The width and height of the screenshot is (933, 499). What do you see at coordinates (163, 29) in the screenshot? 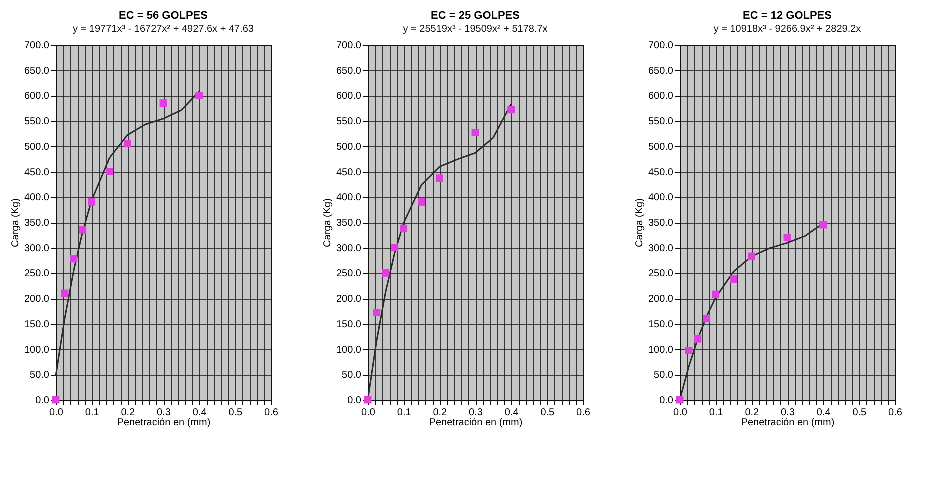
I see `text: y = 19771x³ - 16727x² + 4927.6x + 47.63` at bounding box center [163, 29].